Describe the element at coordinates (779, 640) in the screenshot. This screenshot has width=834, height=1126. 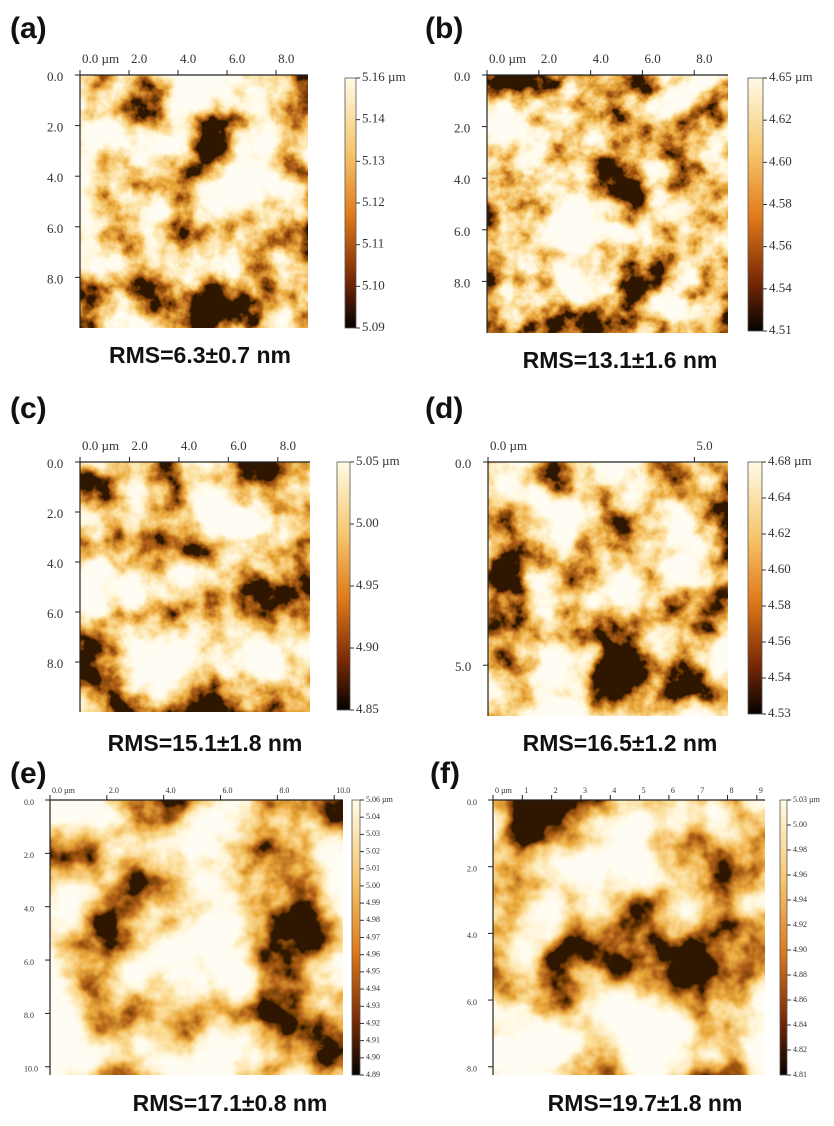
I see `colorbar-tick-label: 4.56` at that location.